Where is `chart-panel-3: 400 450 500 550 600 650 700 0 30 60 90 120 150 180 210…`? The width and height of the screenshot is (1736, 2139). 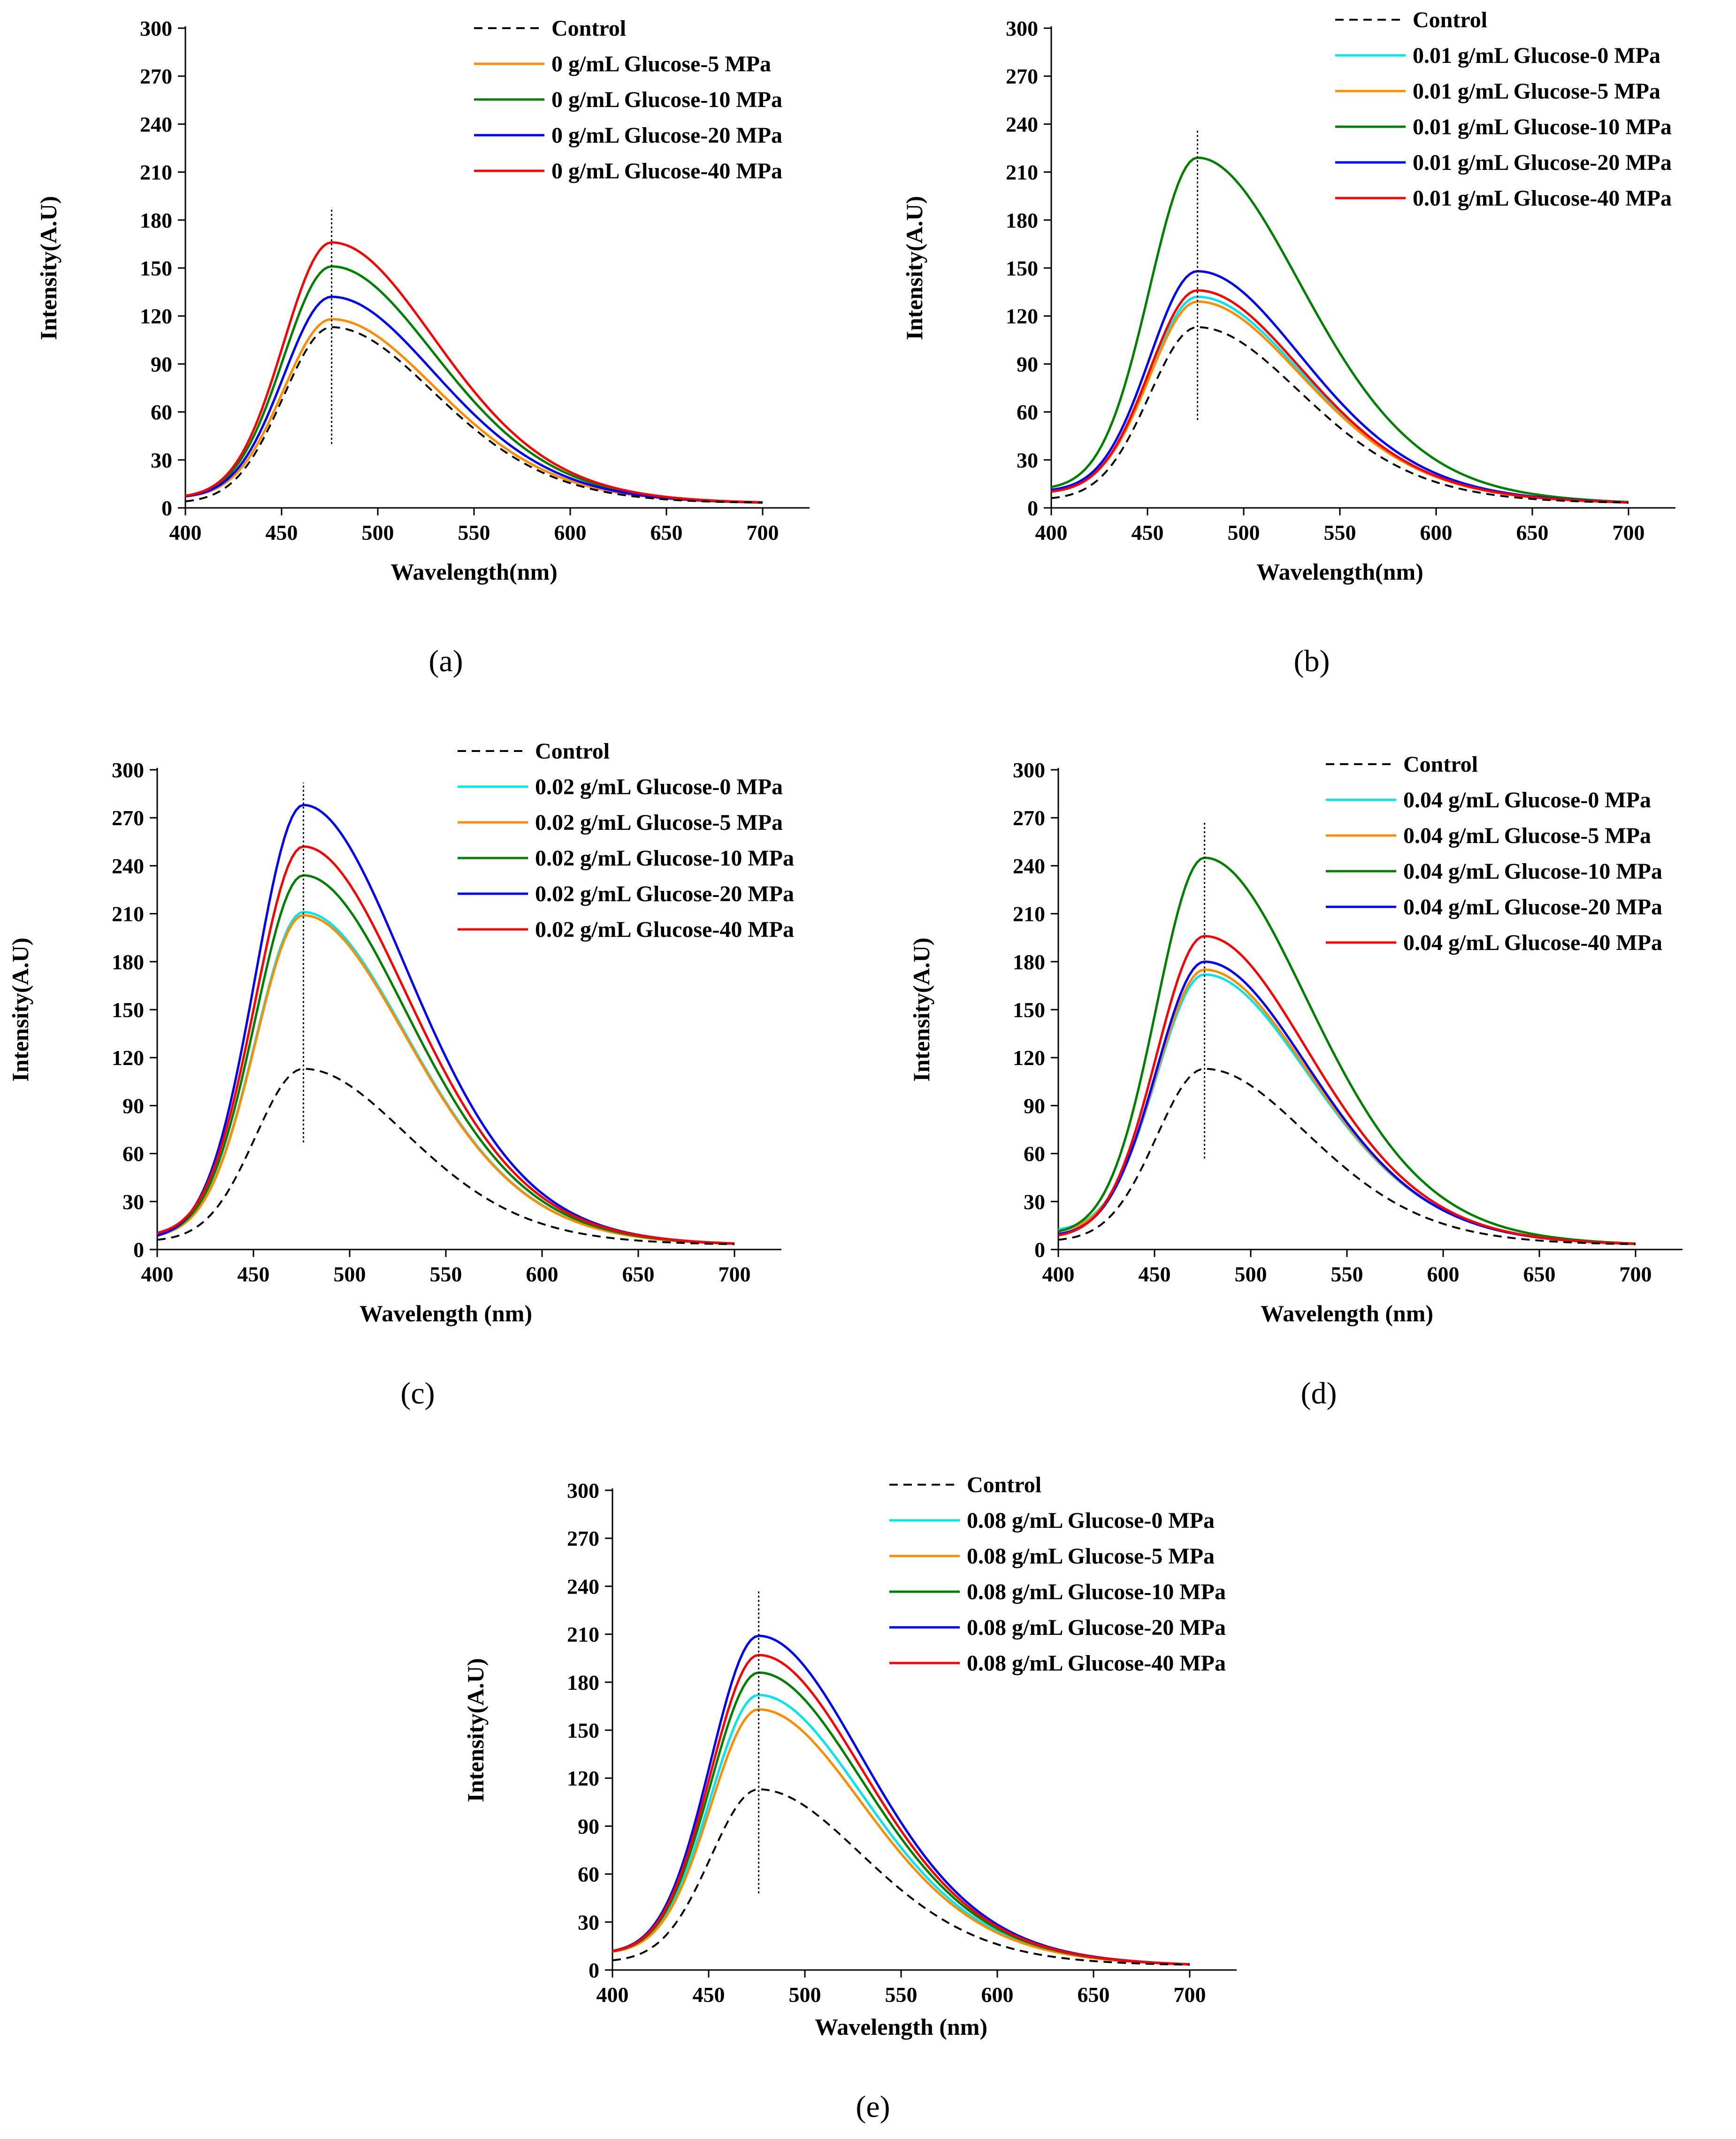
chart-panel-3: 400 450 500 550 600 650 700 0 30 60 90 120 150 180 210… is located at coordinates (400, 1075).